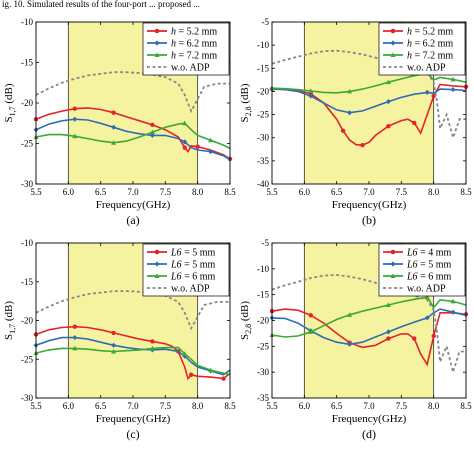 The image size is (474, 472). I want to click on x-tick-label: 8.0, so click(434, 192).